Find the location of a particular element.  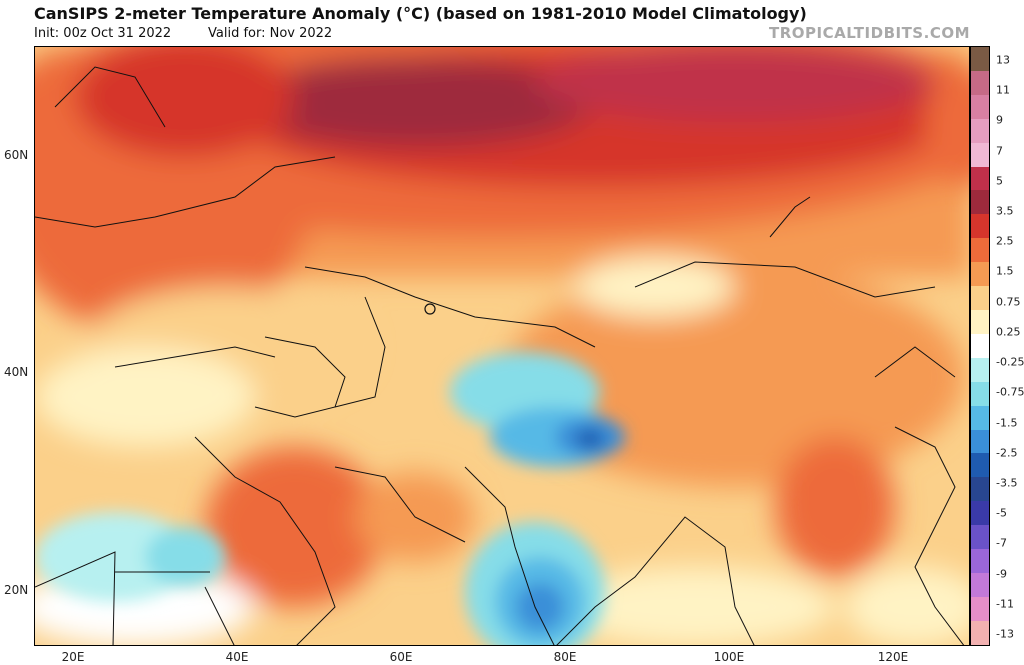

aral-sea-marker is located at coordinates (430, 309).